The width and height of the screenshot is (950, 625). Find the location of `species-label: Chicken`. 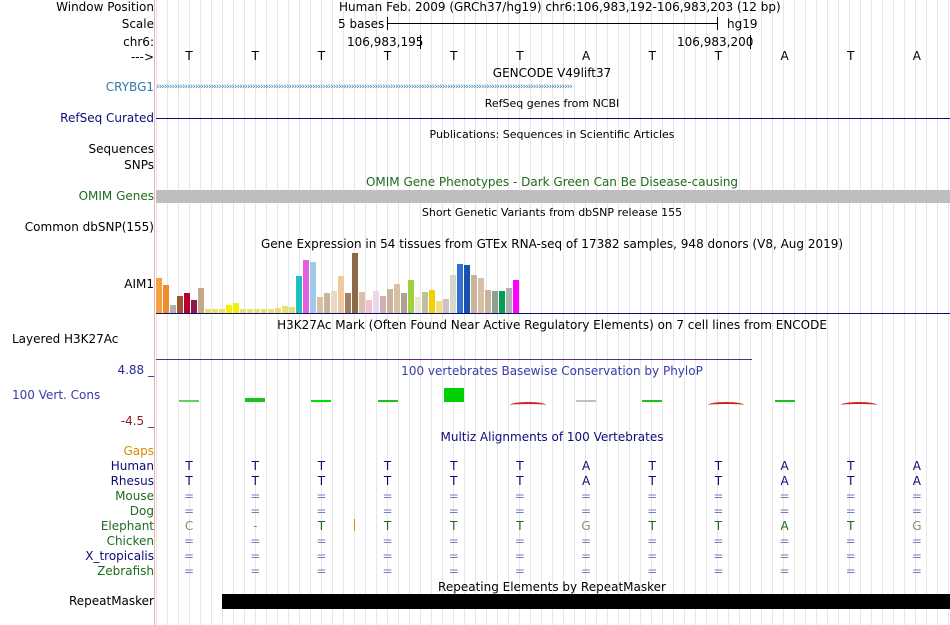

species-label: Chicken is located at coordinates (130, 541).